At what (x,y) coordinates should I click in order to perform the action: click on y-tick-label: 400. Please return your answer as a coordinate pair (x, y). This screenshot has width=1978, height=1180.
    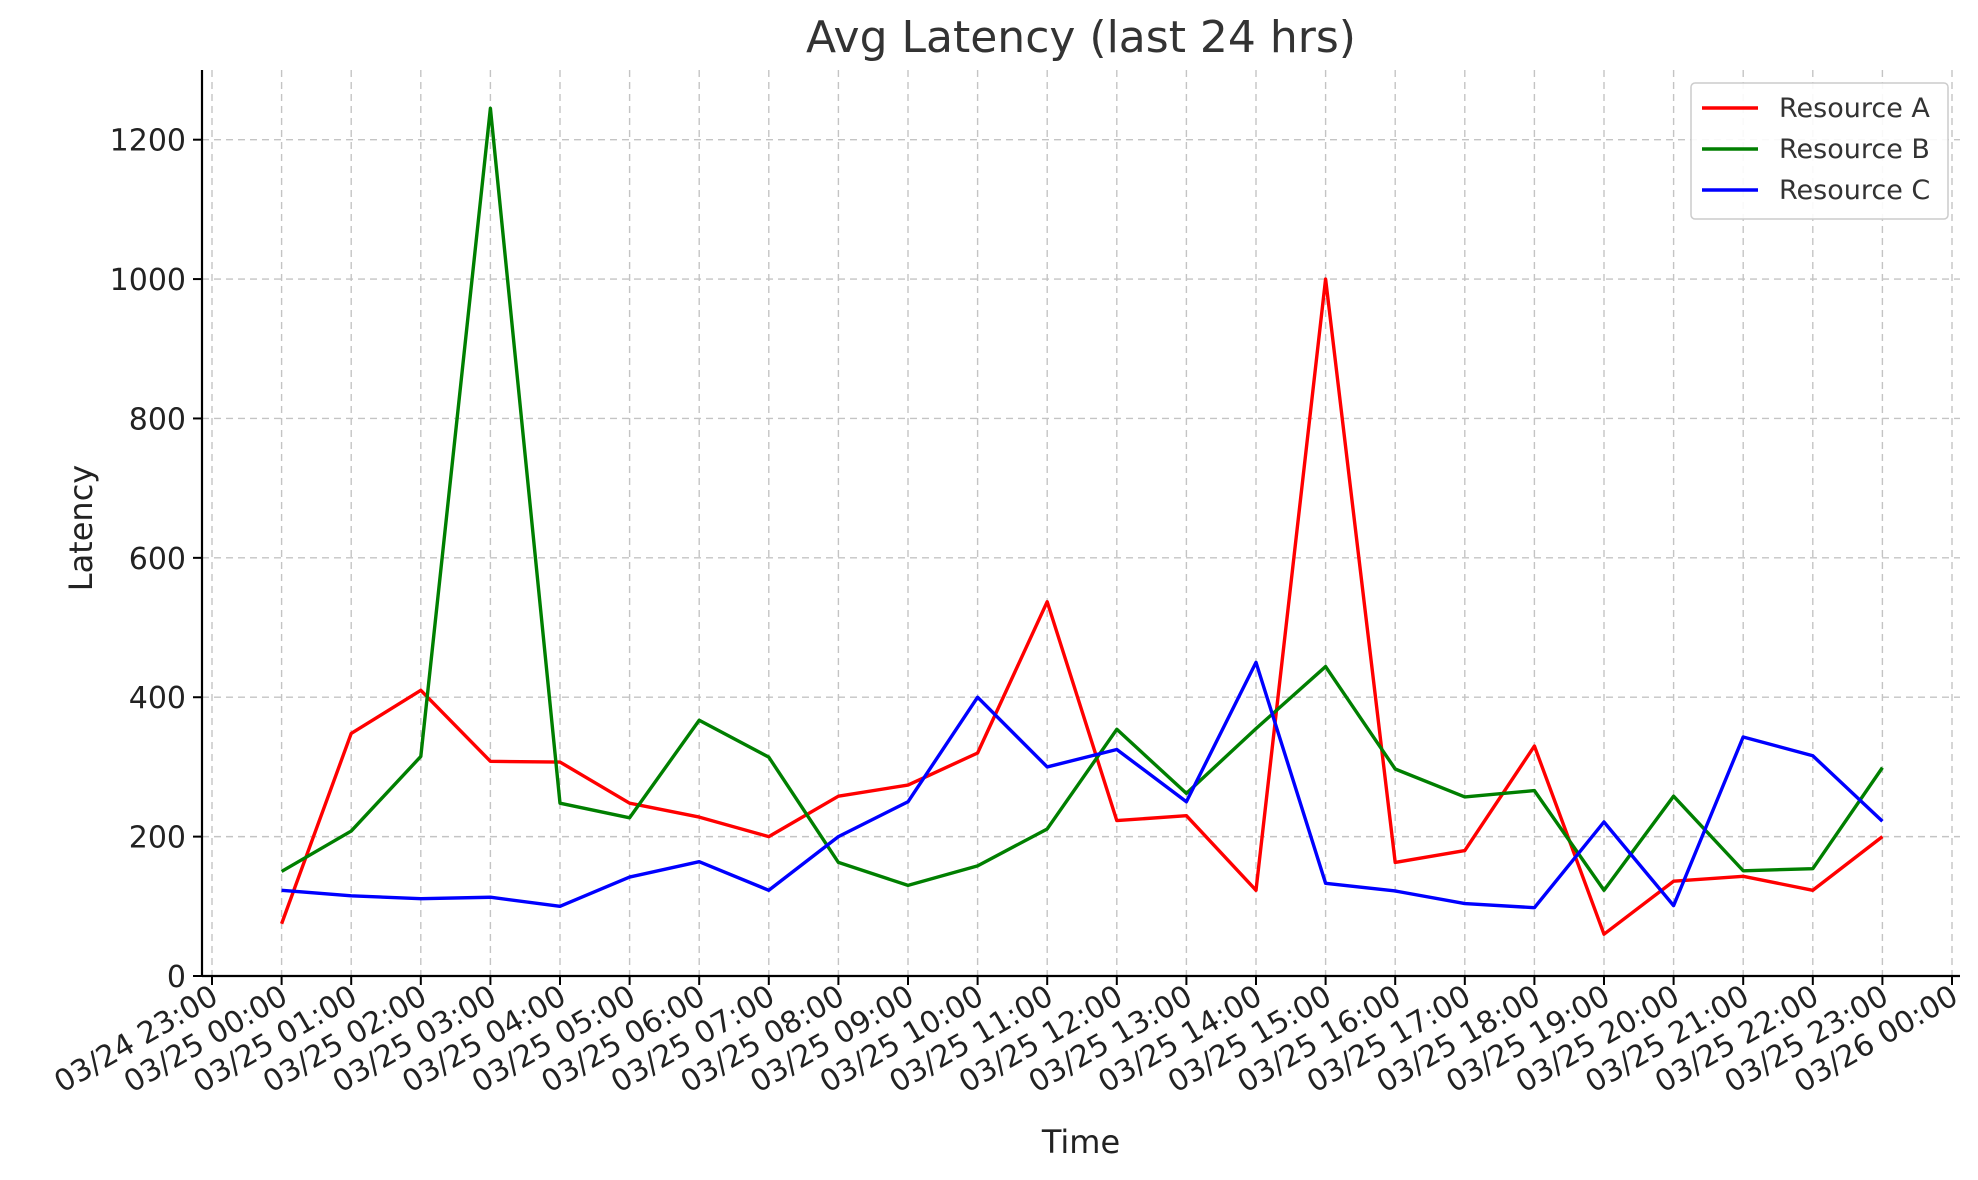
    Looking at the image, I should click on (157, 698).